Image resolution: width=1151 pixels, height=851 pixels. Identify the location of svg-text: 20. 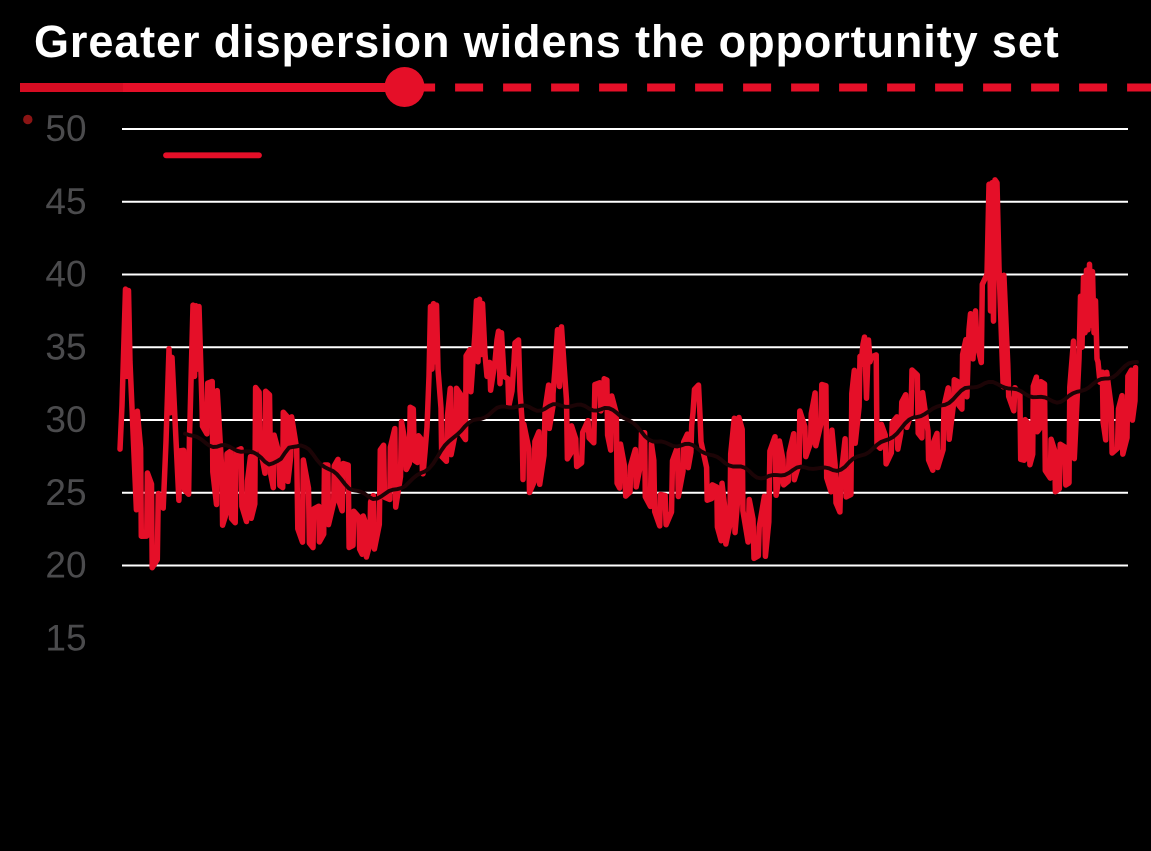
(65, 565).